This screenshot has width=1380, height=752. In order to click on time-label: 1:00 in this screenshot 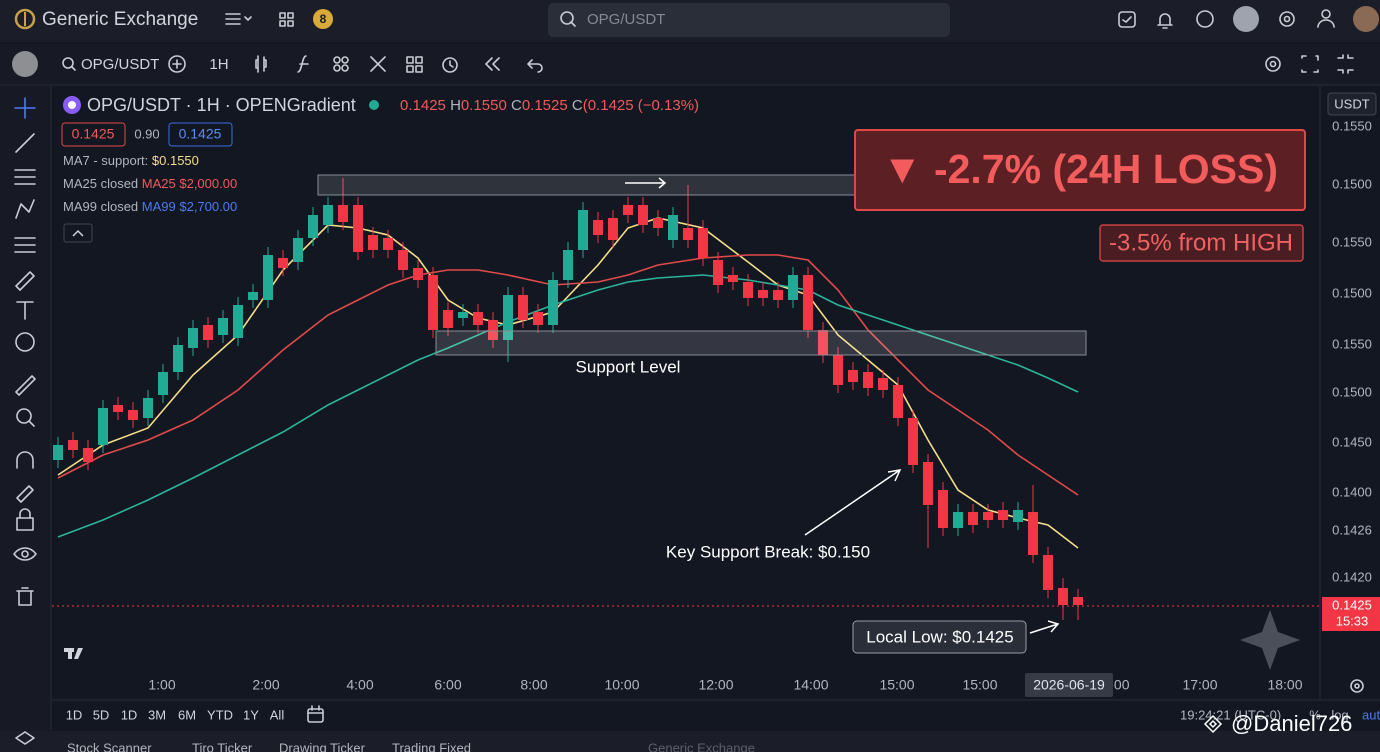, I will do `click(161, 685)`.